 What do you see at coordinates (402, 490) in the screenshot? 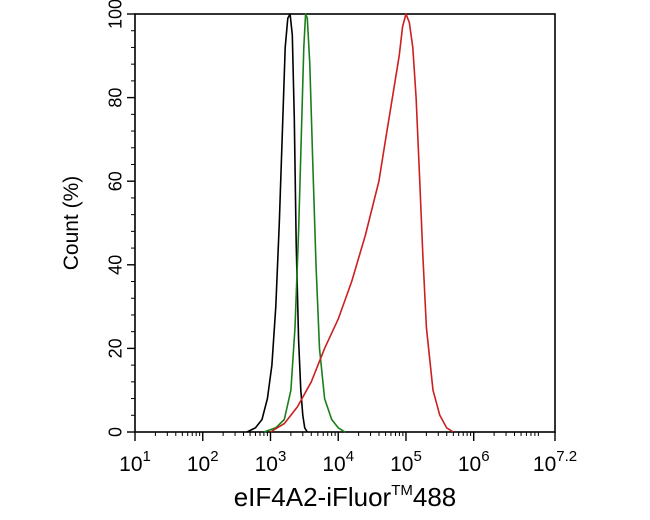
I see `x-axis-label-sup: TM` at bounding box center [402, 490].